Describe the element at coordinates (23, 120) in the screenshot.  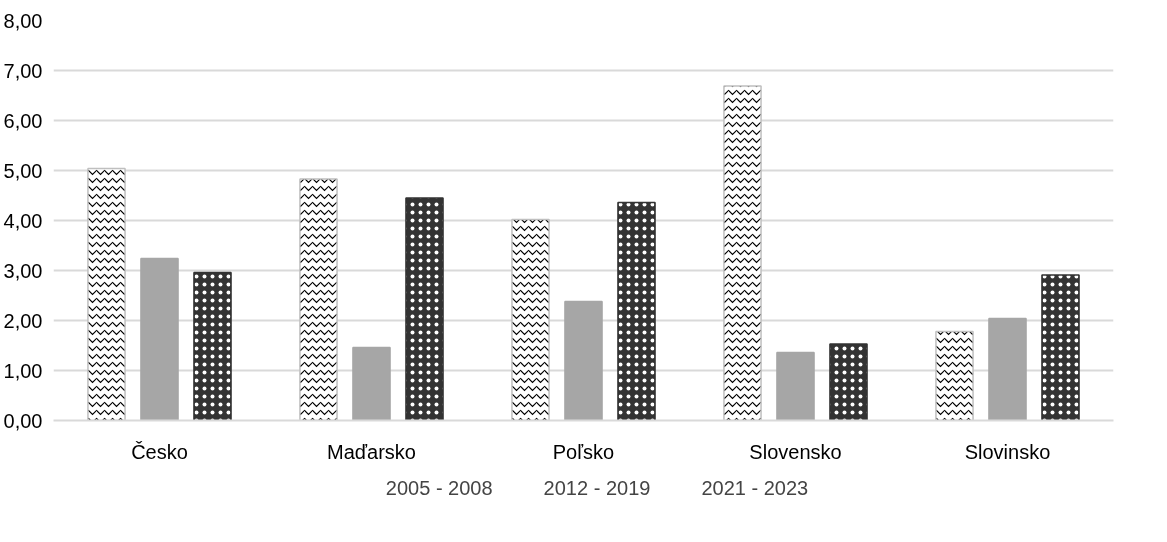
I see `y-tick-label: 6,00` at that location.